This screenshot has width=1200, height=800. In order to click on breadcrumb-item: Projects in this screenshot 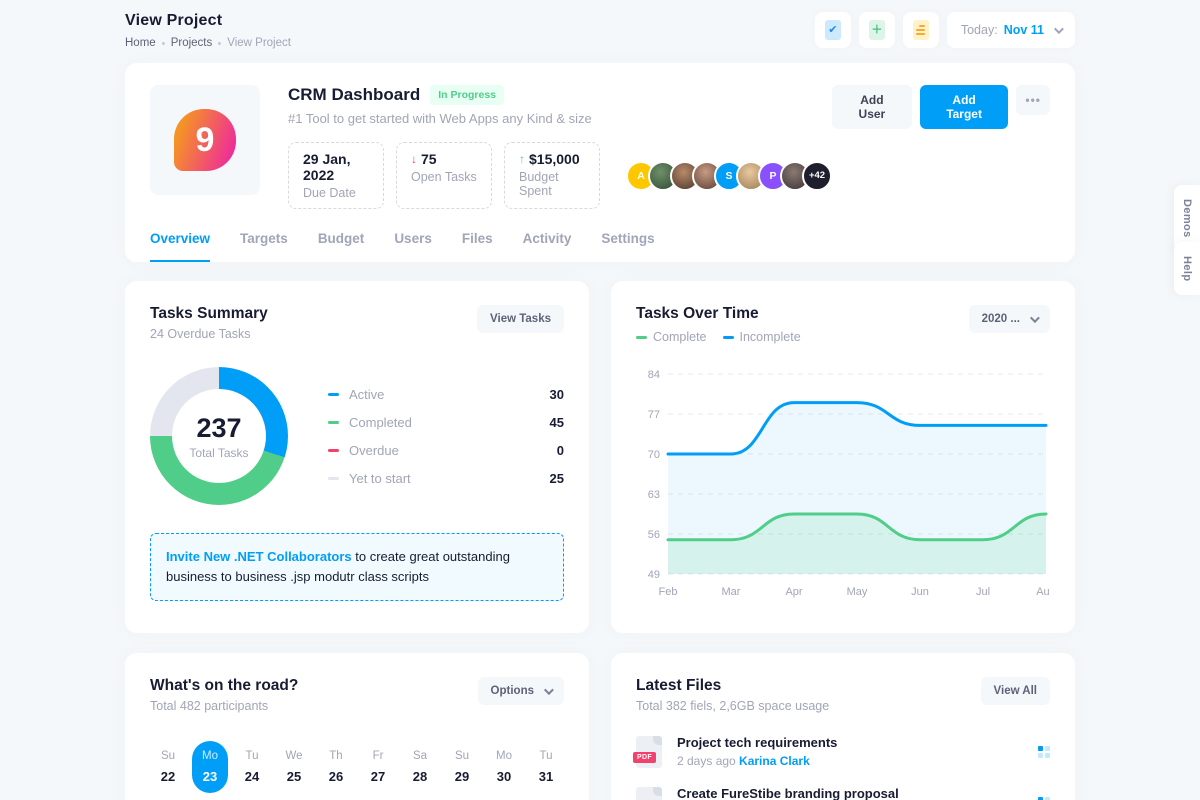, I will do `click(191, 43)`.